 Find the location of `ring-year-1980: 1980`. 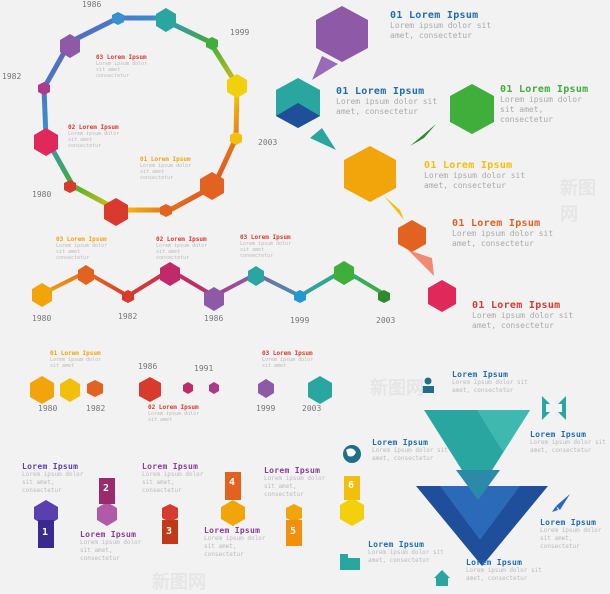

ring-year-1980: 1980 is located at coordinates (42, 194).